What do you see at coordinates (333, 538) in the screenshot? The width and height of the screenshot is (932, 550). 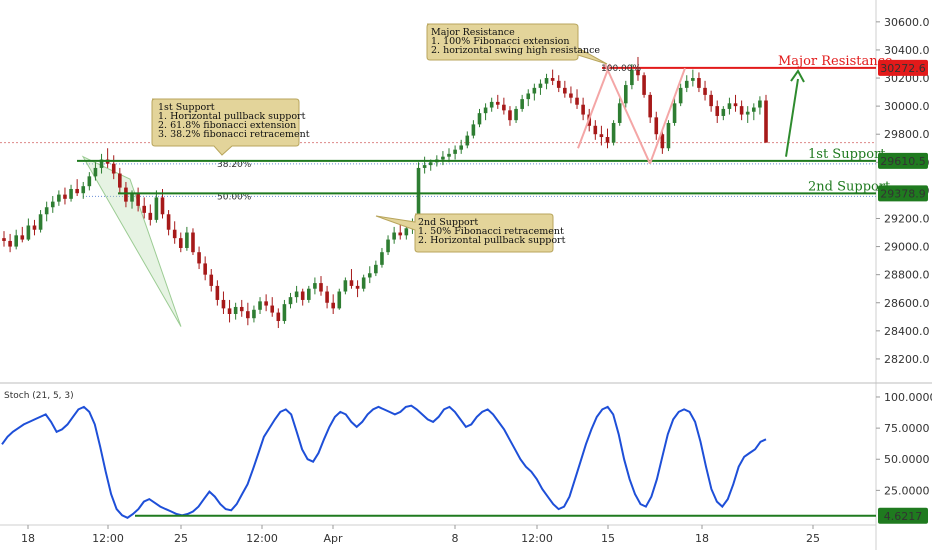 I see `time-tick-label: Apr` at bounding box center [333, 538].